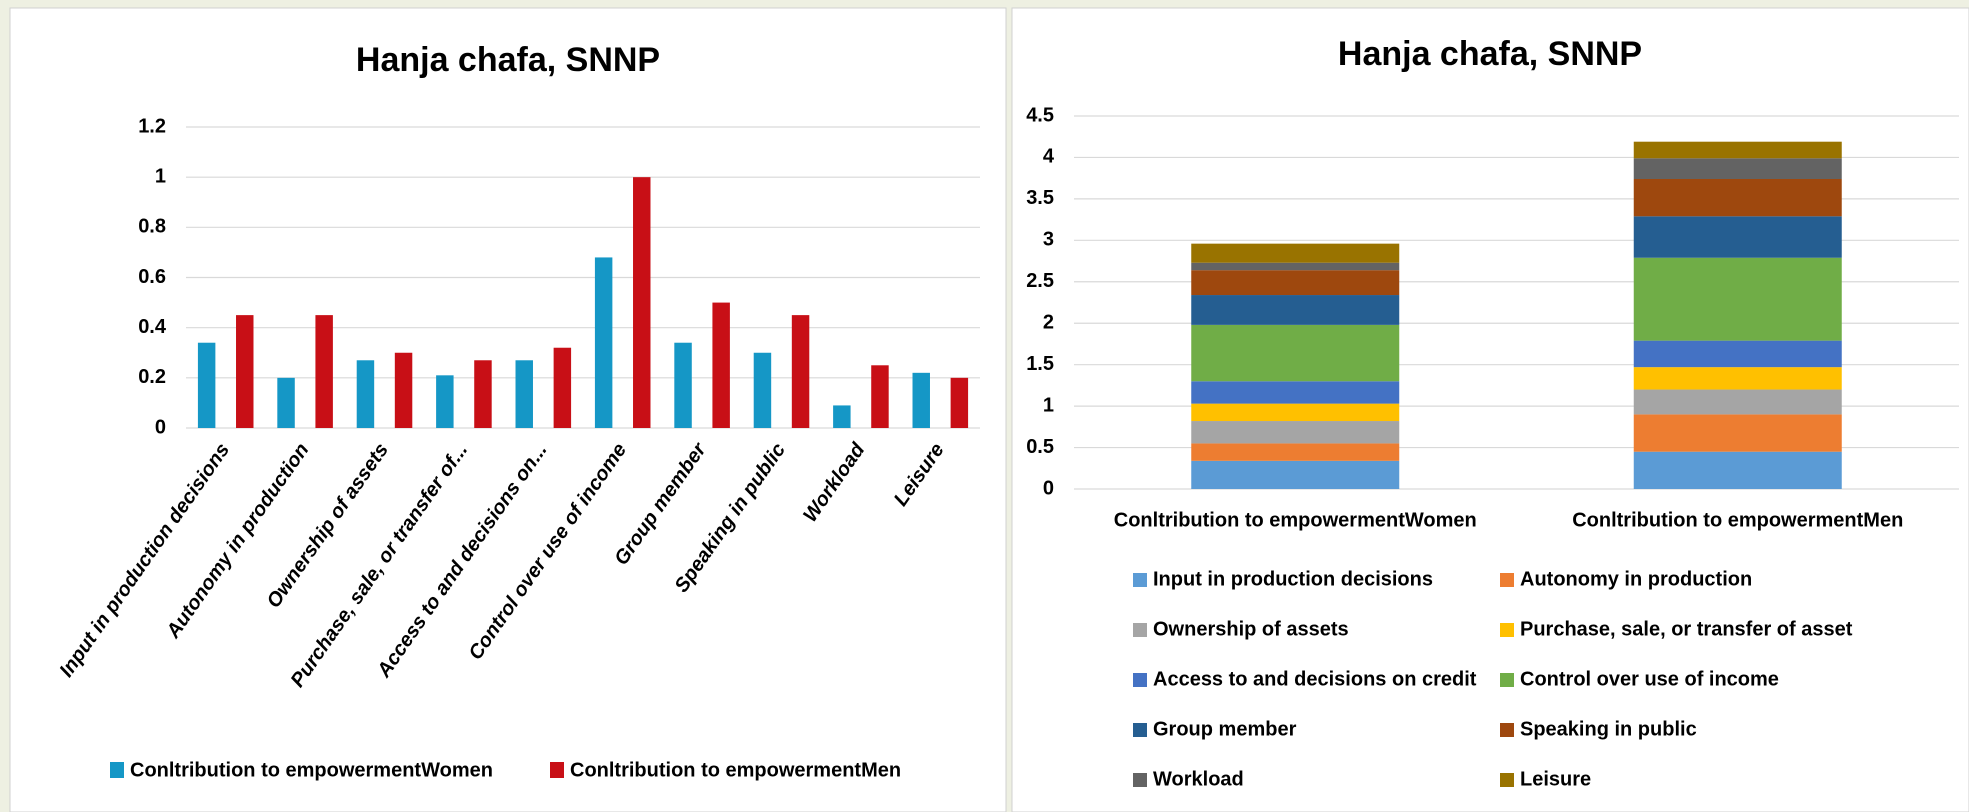  What do you see at coordinates (1040, 447) in the screenshot?
I see `y-tick-label: 0.5` at bounding box center [1040, 447].